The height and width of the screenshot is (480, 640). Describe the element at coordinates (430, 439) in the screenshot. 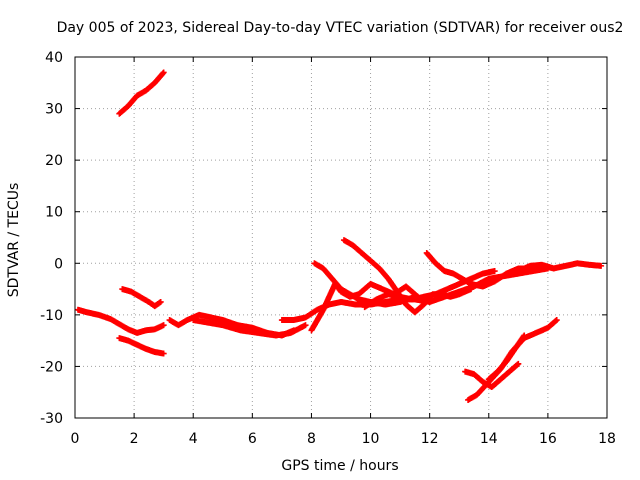

I see `x-tick-label: 12` at that location.